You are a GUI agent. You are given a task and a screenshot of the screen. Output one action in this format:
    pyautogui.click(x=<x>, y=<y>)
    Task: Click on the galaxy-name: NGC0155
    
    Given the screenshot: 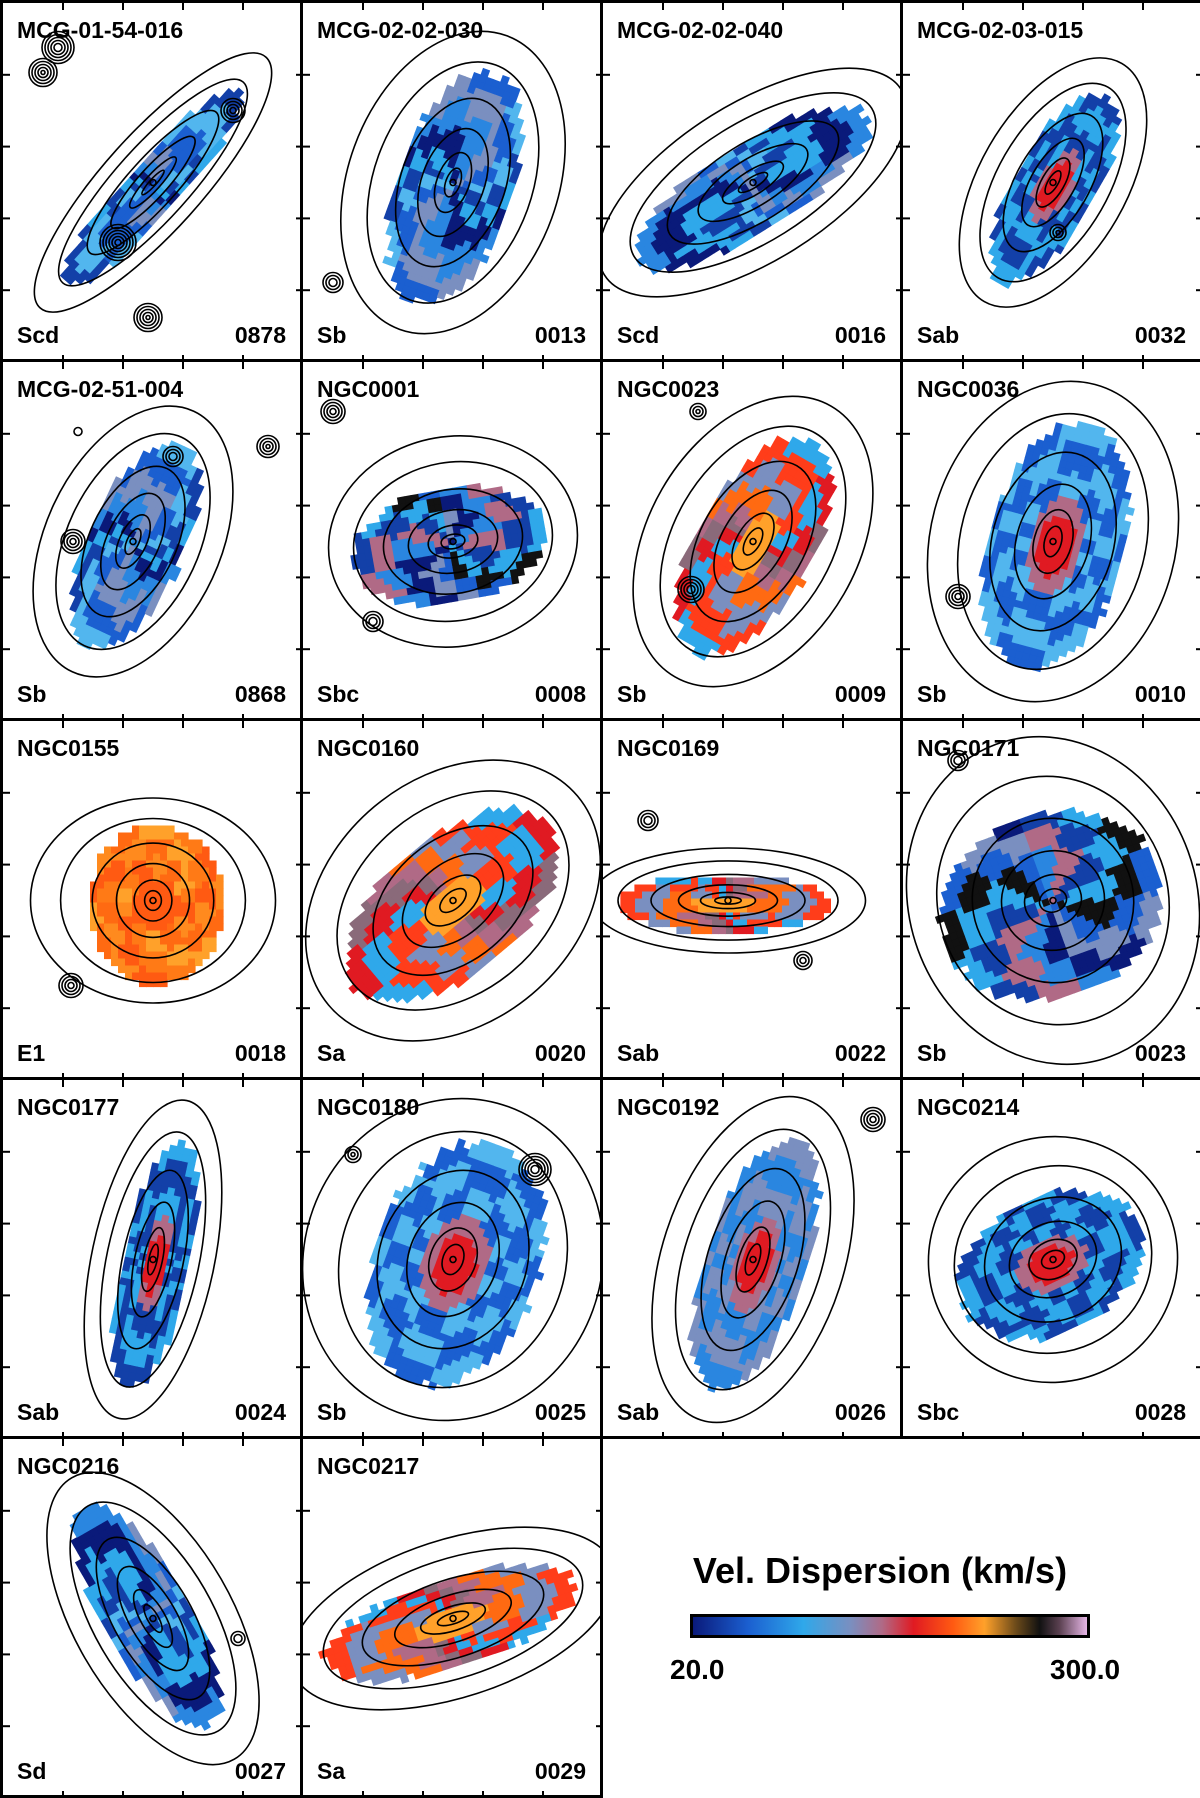 What is the action you would take?
    pyautogui.click(x=68, y=748)
    